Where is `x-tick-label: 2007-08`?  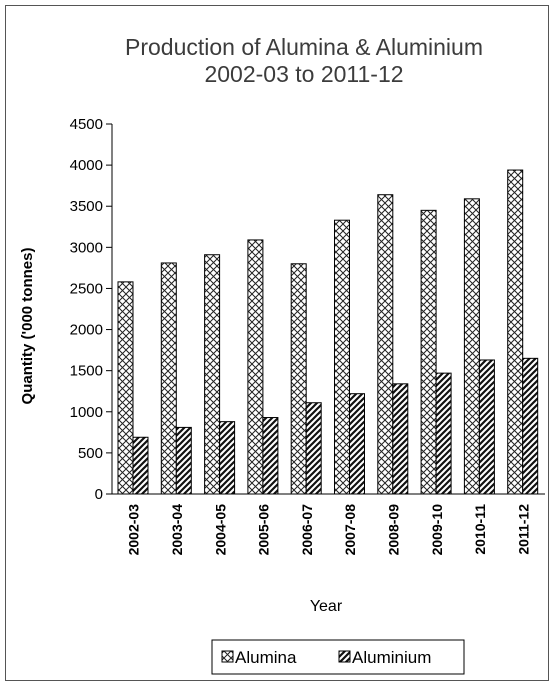
x-tick-label: 2007-08 is located at coordinates (350, 530).